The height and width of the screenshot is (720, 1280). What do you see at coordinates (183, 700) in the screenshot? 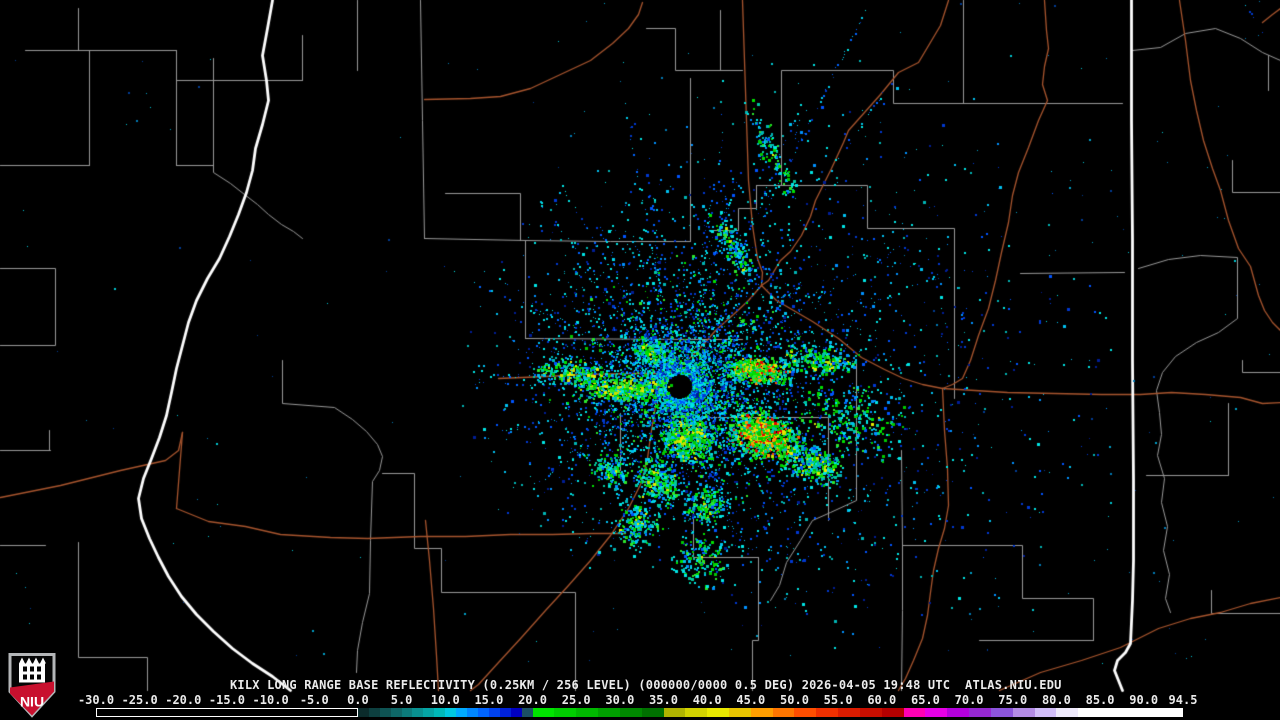
I see `colorbar-label: -20.0` at bounding box center [183, 700].